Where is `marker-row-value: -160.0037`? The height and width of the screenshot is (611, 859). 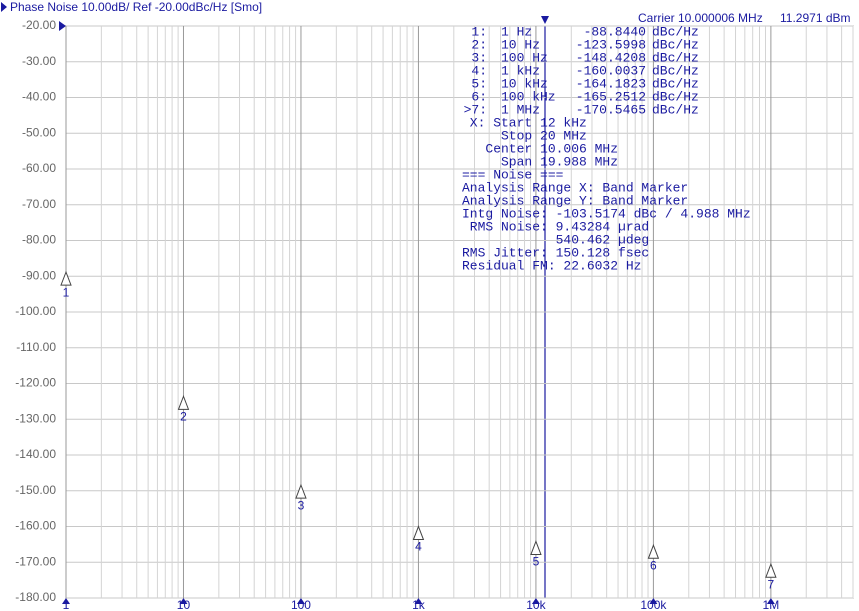
marker-row-value: -160.0037 is located at coordinates (611, 70).